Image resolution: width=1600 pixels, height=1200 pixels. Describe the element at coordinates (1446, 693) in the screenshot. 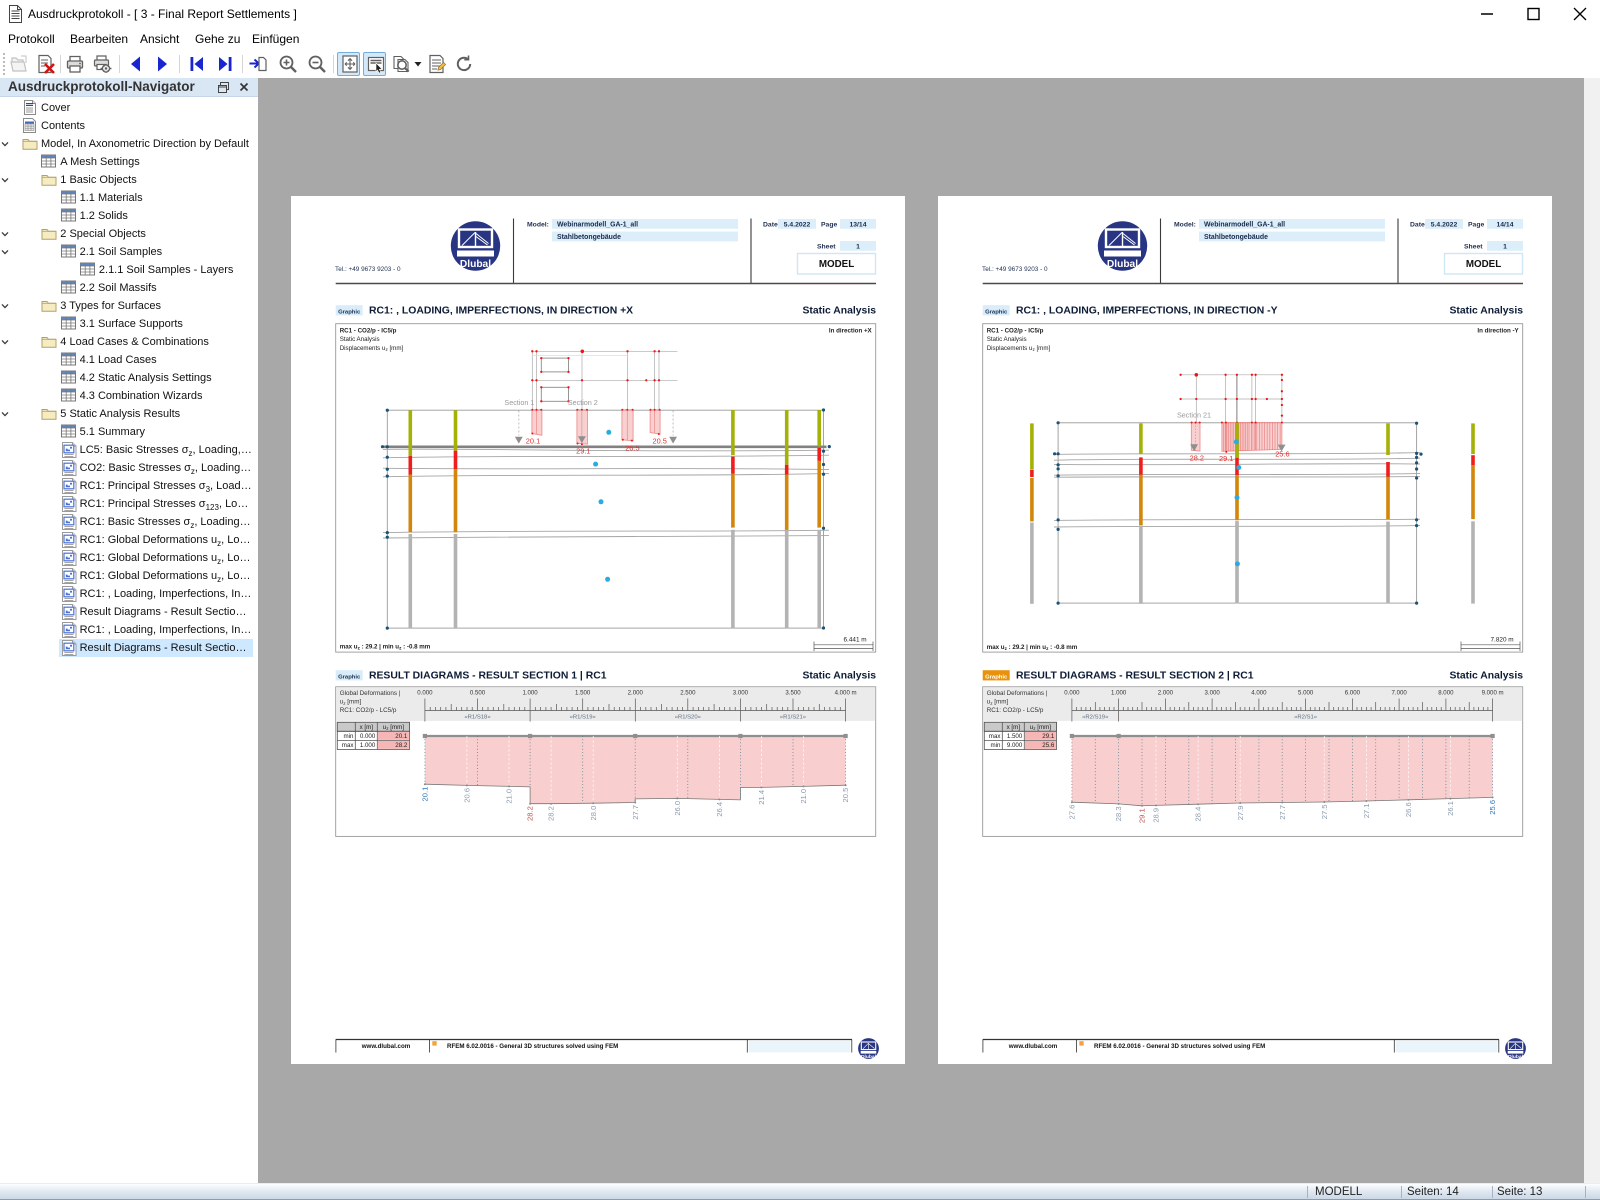

I see `svg-text: 8.000` at that location.